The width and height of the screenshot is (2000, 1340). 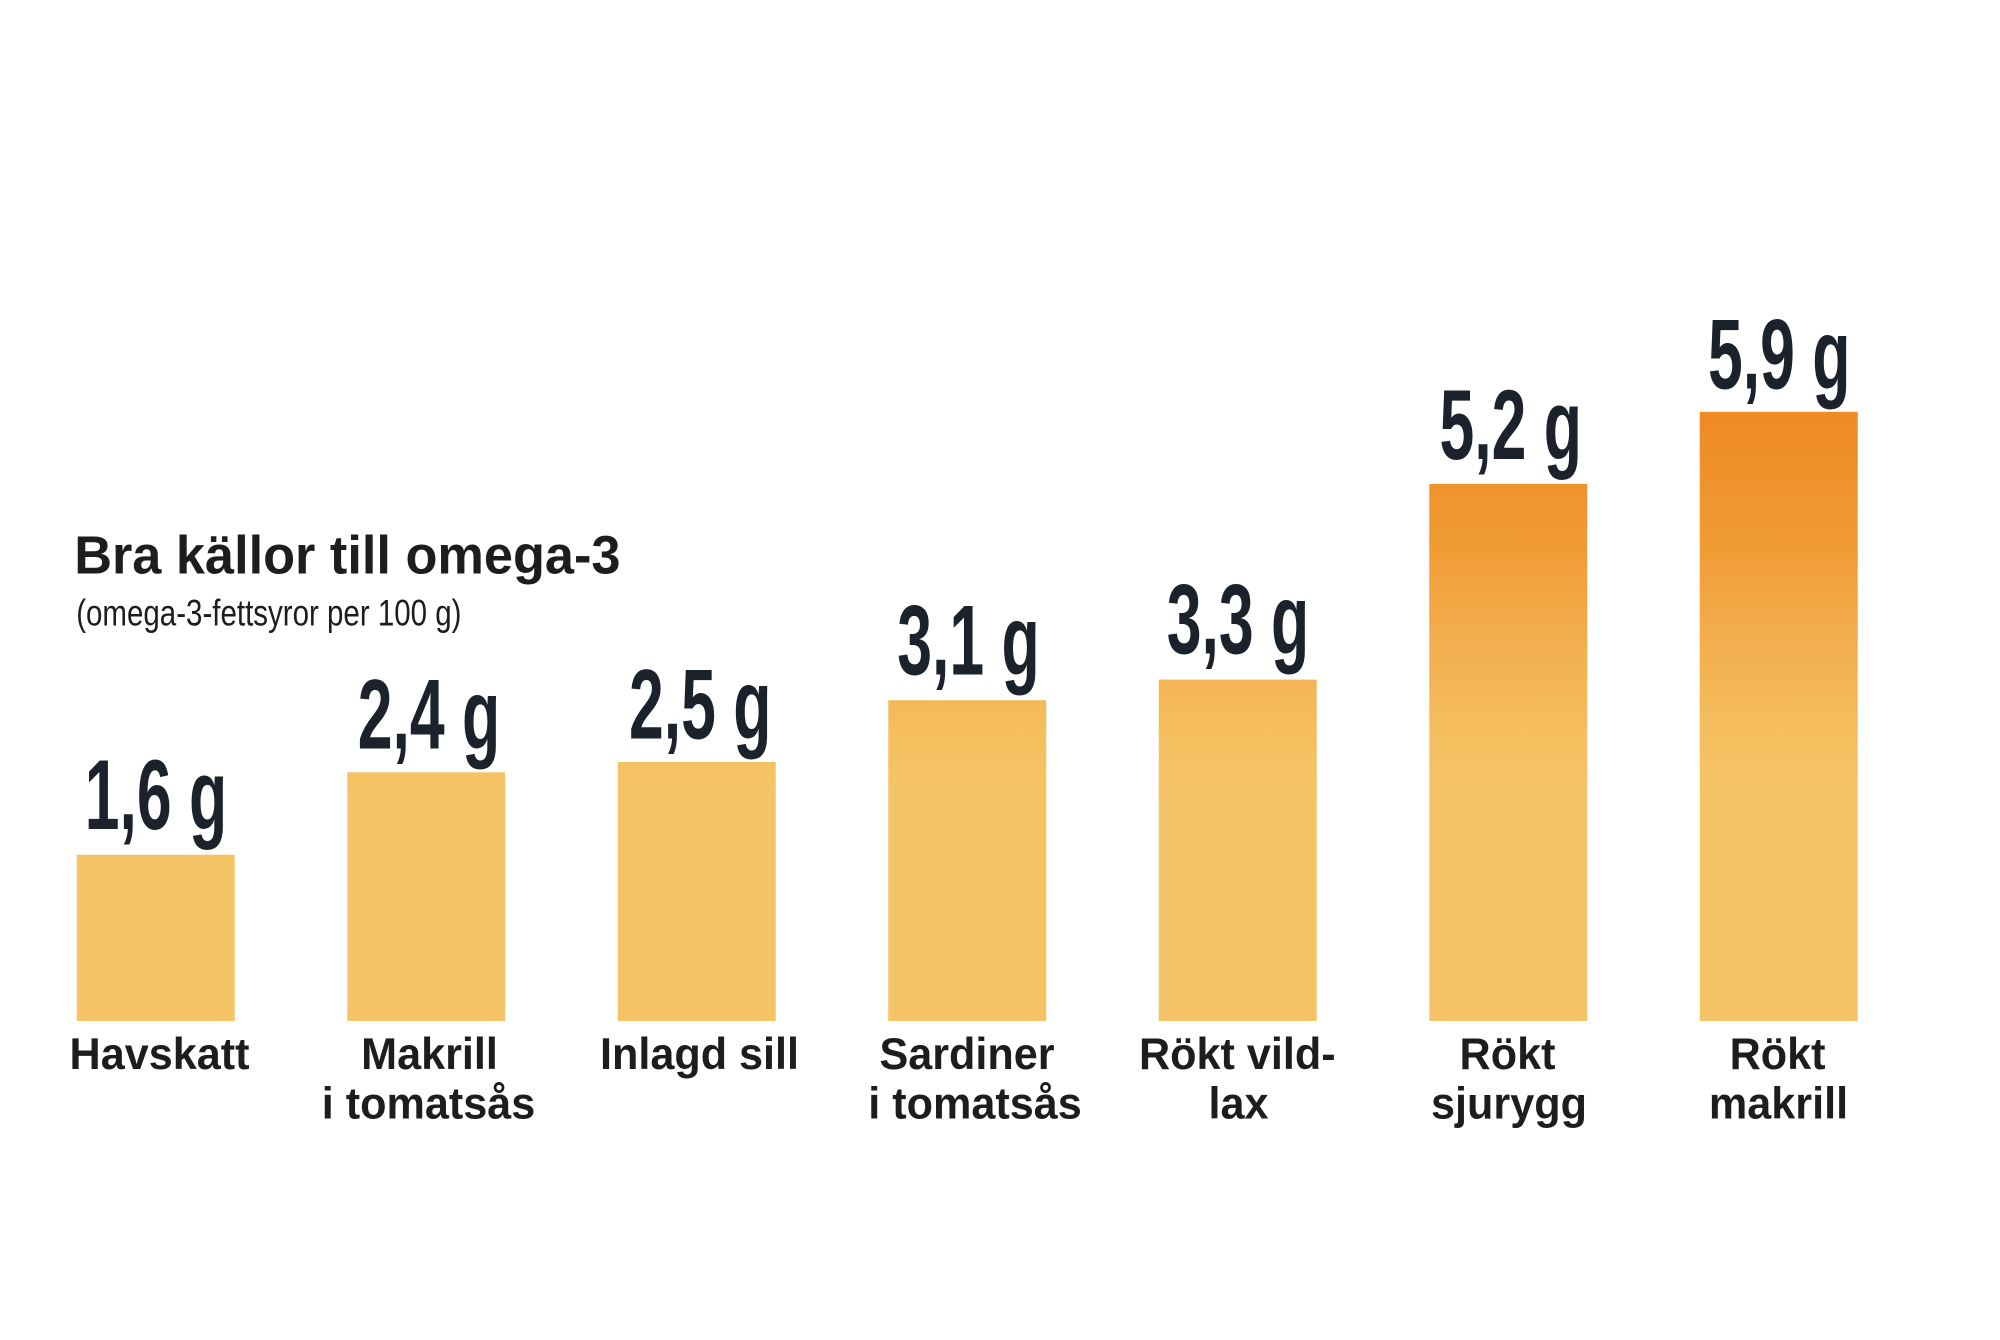 What do you see at coordinates (268, 614) in the screenshot?
I see `svg-text: (omega-3-fettsyror per 100 g)` at bounding box center [268, 614].